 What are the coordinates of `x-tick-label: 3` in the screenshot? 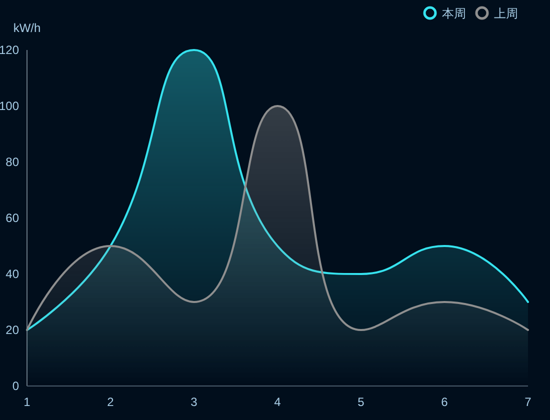 It's located at (194, 402).